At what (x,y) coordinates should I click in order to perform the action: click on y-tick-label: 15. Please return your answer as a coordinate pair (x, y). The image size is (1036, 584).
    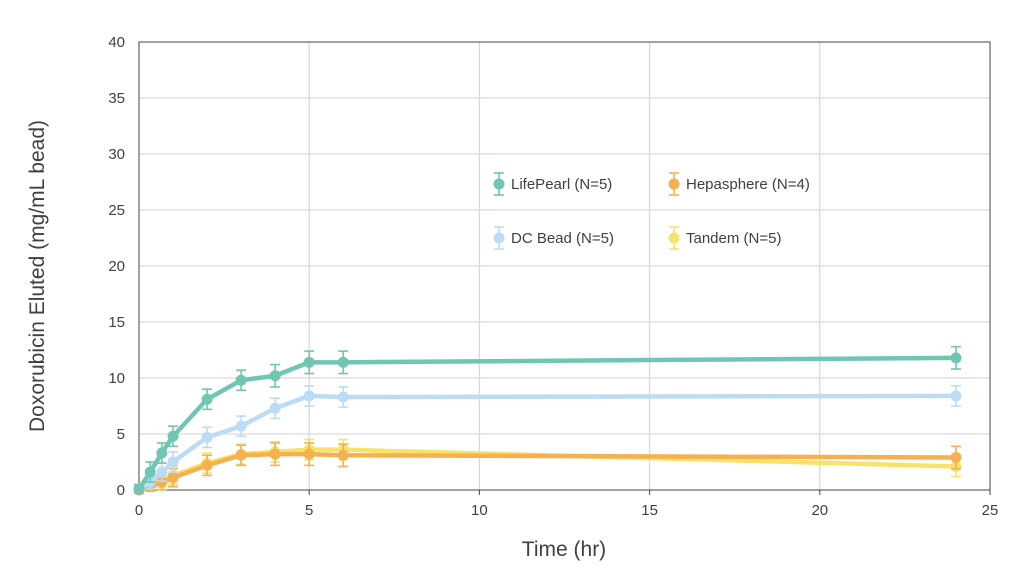
    Looking at the image, I should click on (116, 322).